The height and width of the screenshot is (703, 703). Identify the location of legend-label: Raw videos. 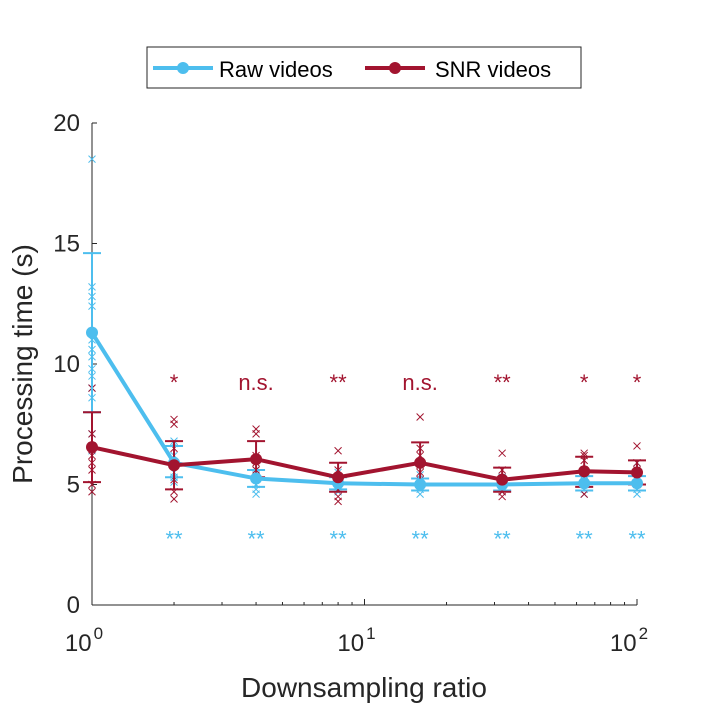
(276, 69).